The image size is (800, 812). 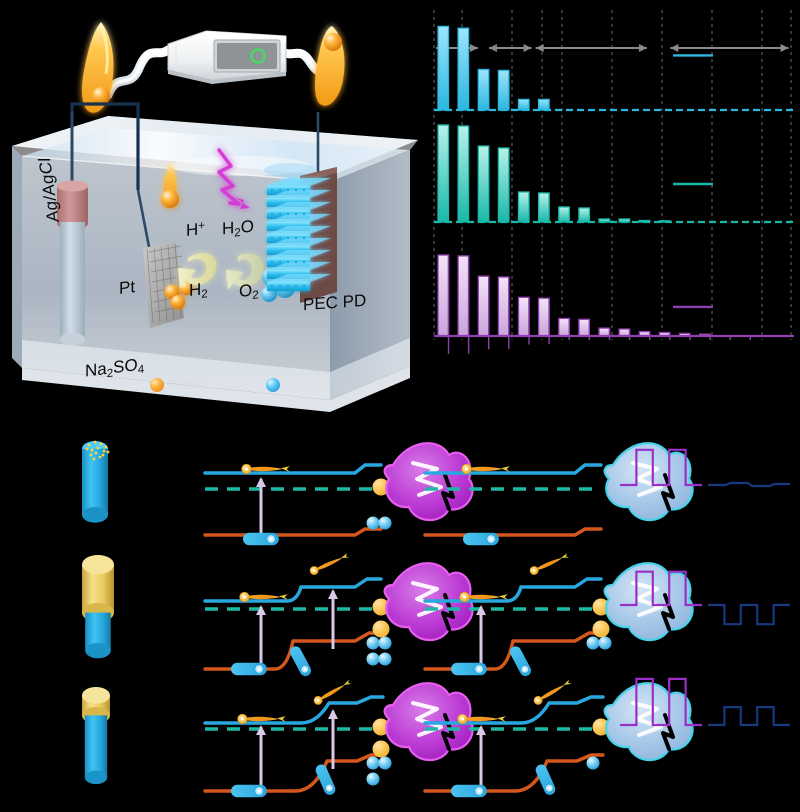 What do you see at coordinates (661, 588) in the screenshot?
I see `signal-uv-row2` at bounding box center [661, 588].